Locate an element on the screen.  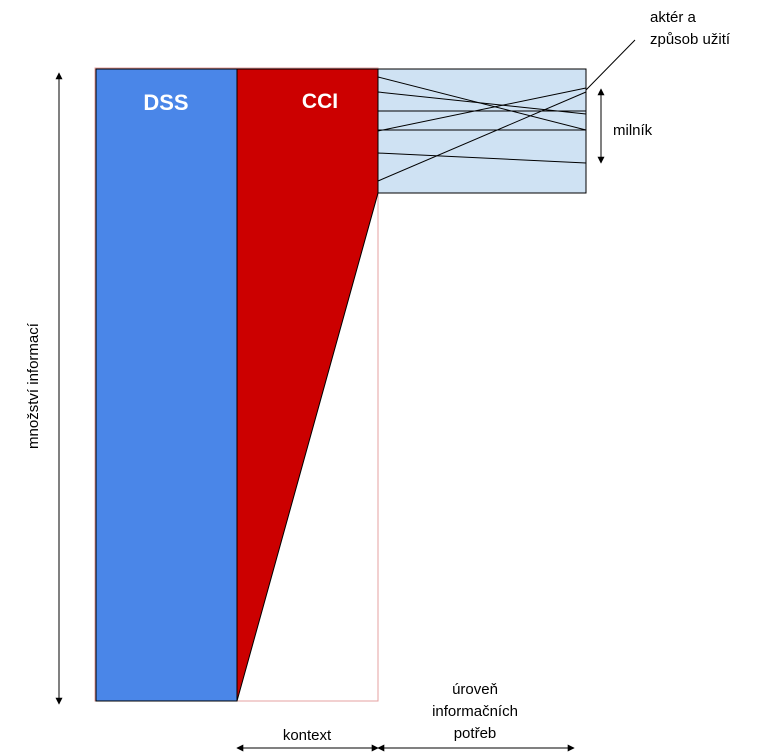
detail-block is located at coordinates (482, 131).